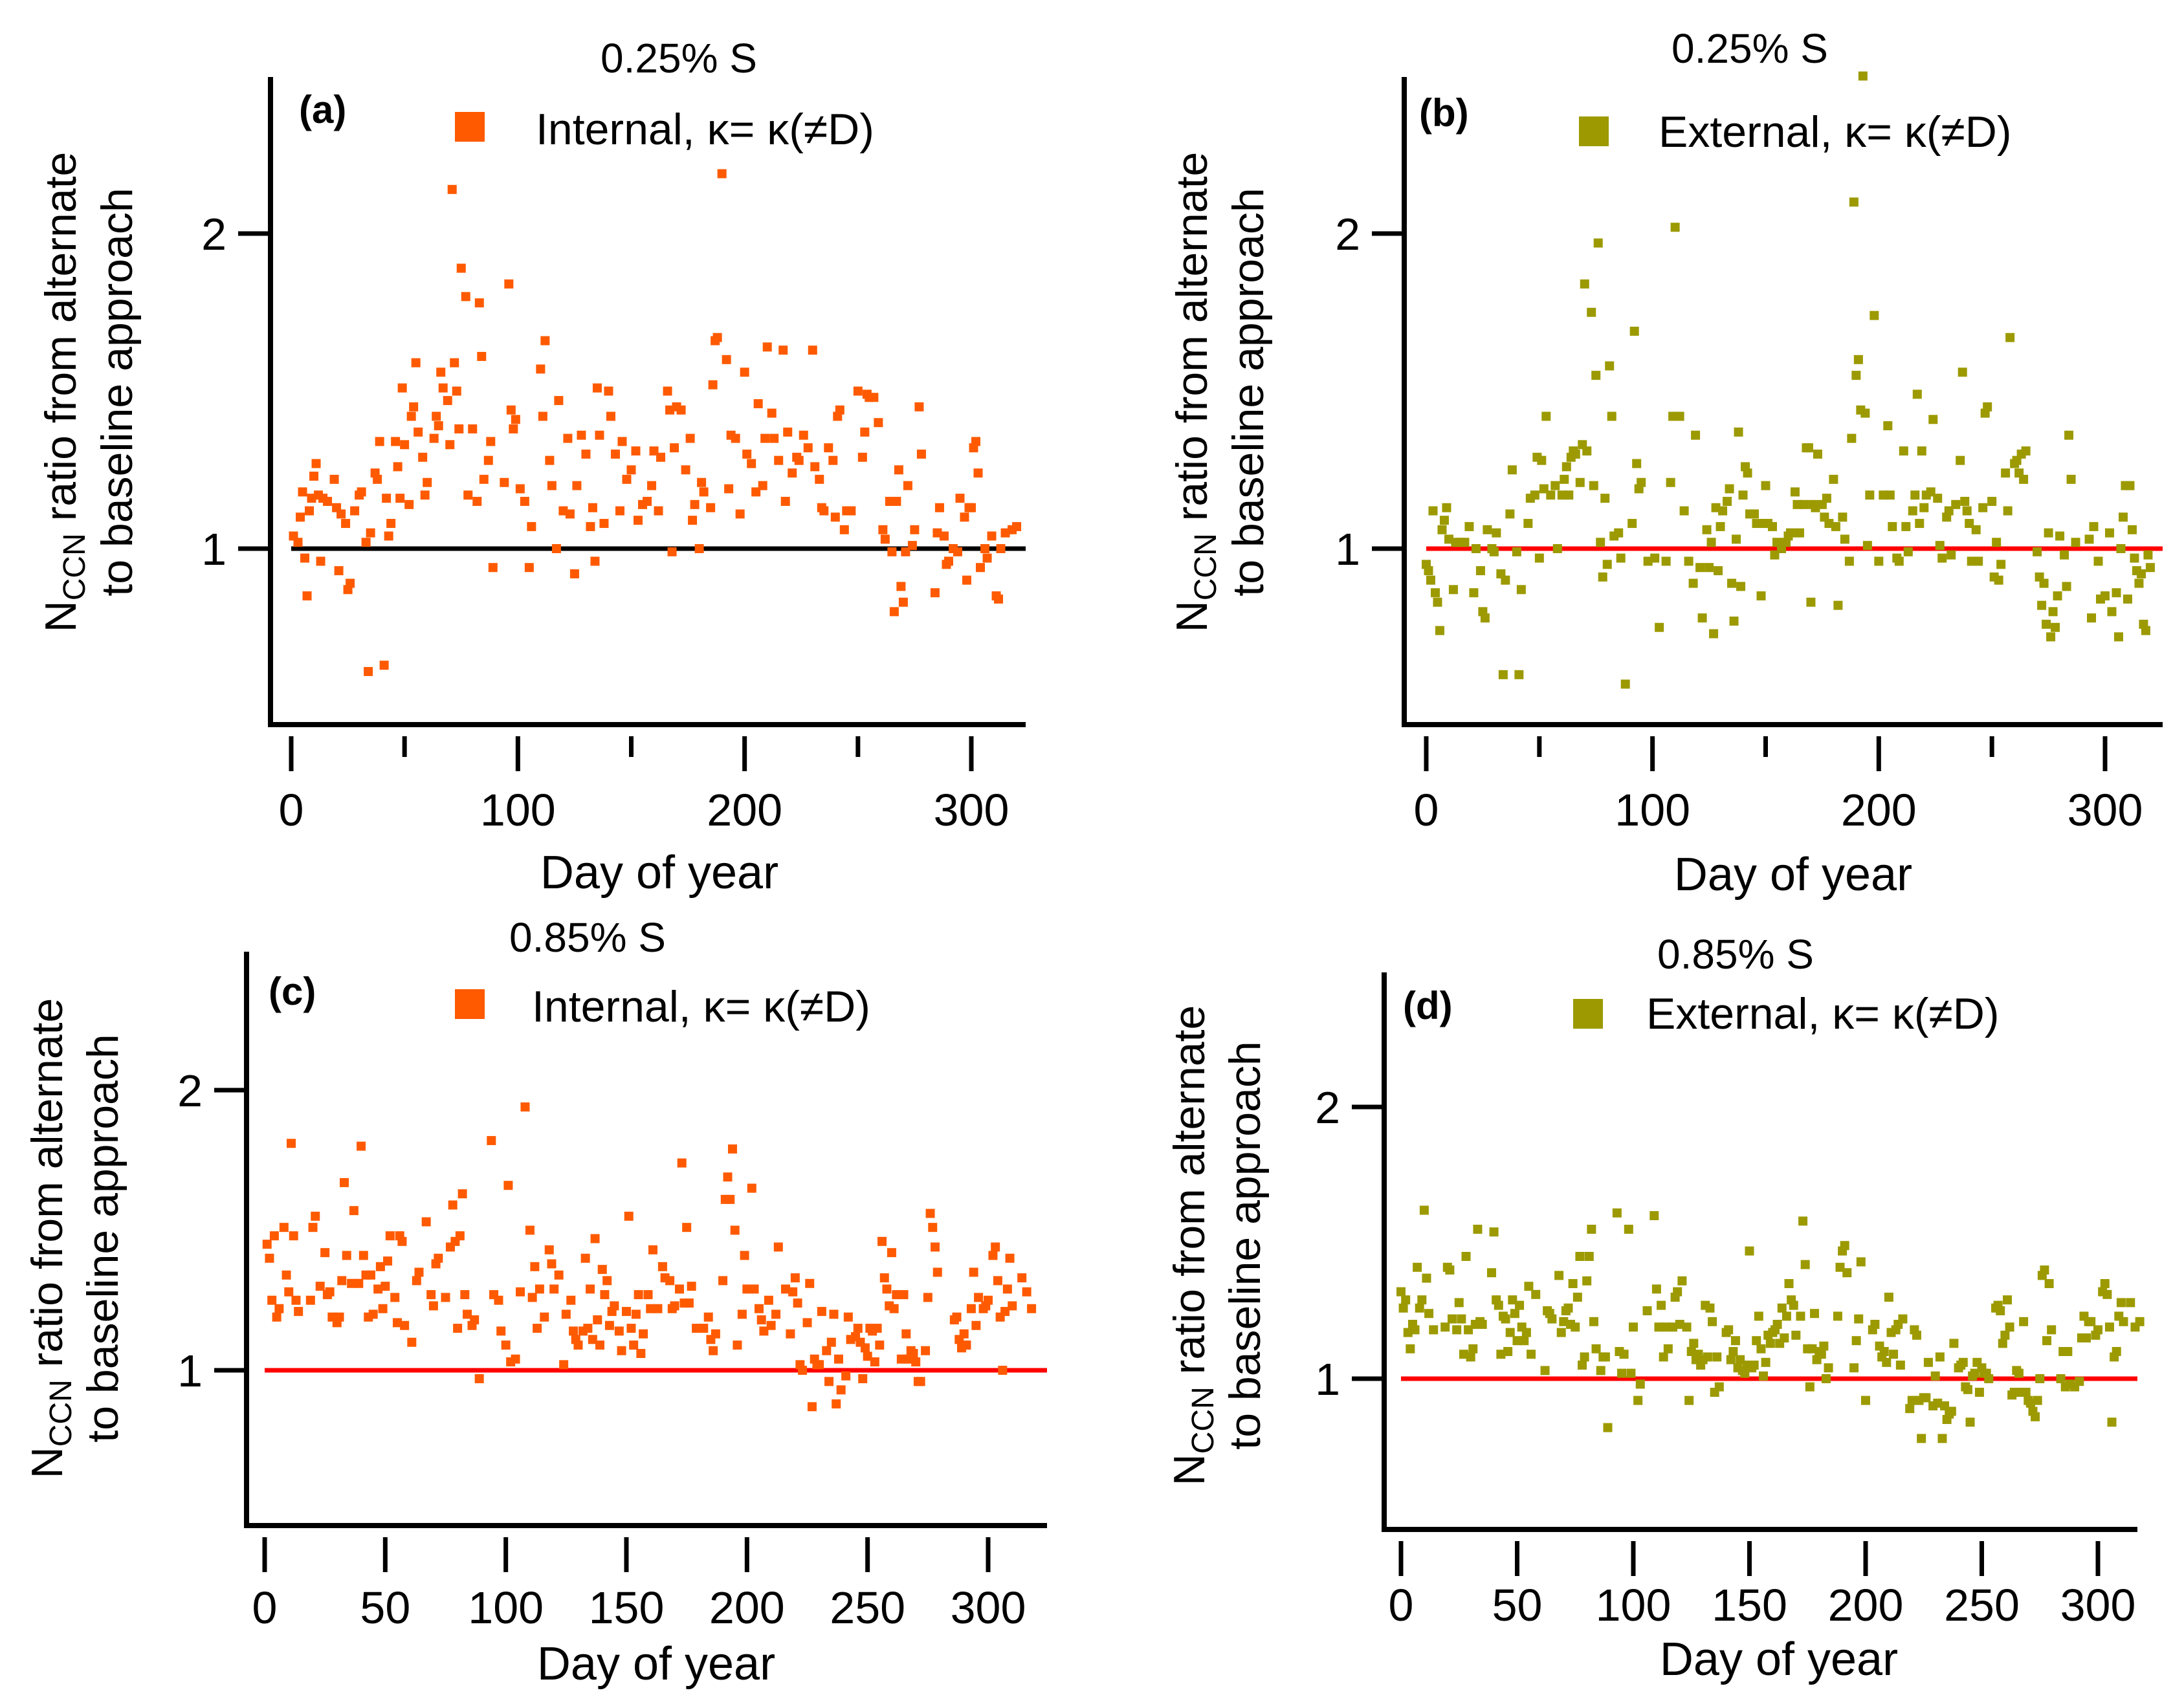 This screenshot has height=1708, width=2184. What do you see at coordinates (1401, 1605) in the screenshot?
I see `x-tick-label: 0` at bounding box center [1401, 1605].